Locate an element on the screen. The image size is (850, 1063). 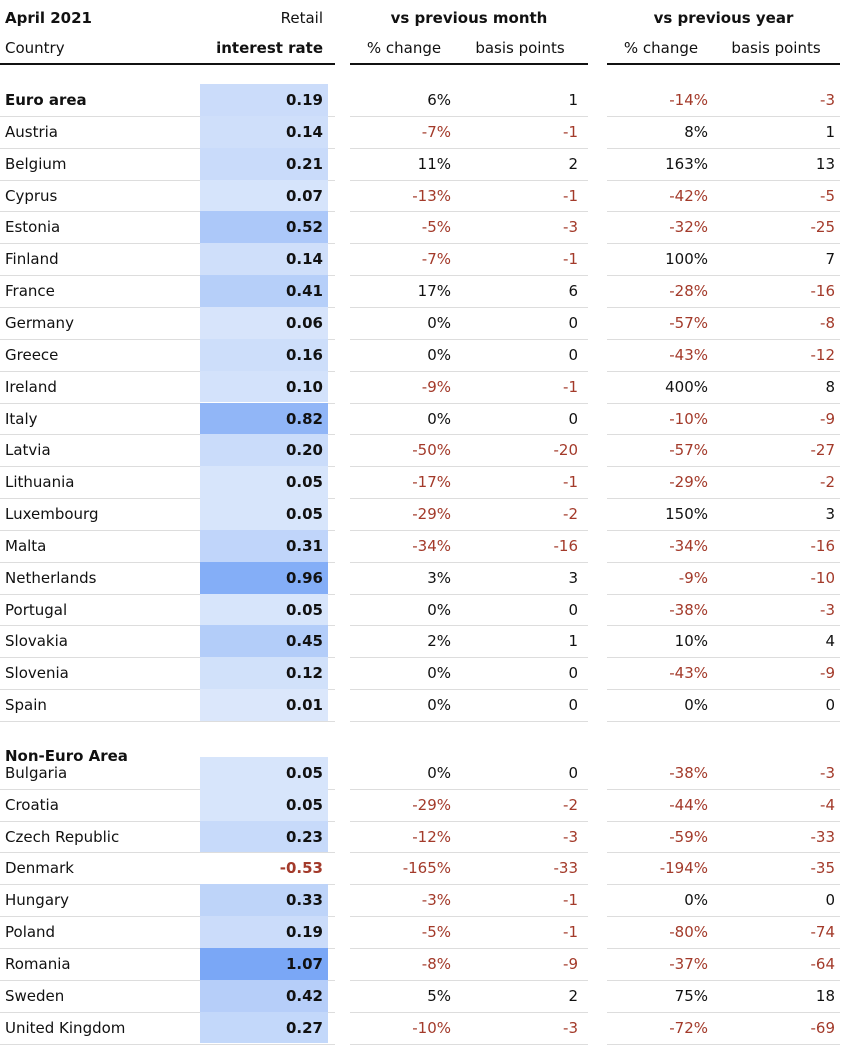
change-value: 3 is located at coordinates (830, 514).